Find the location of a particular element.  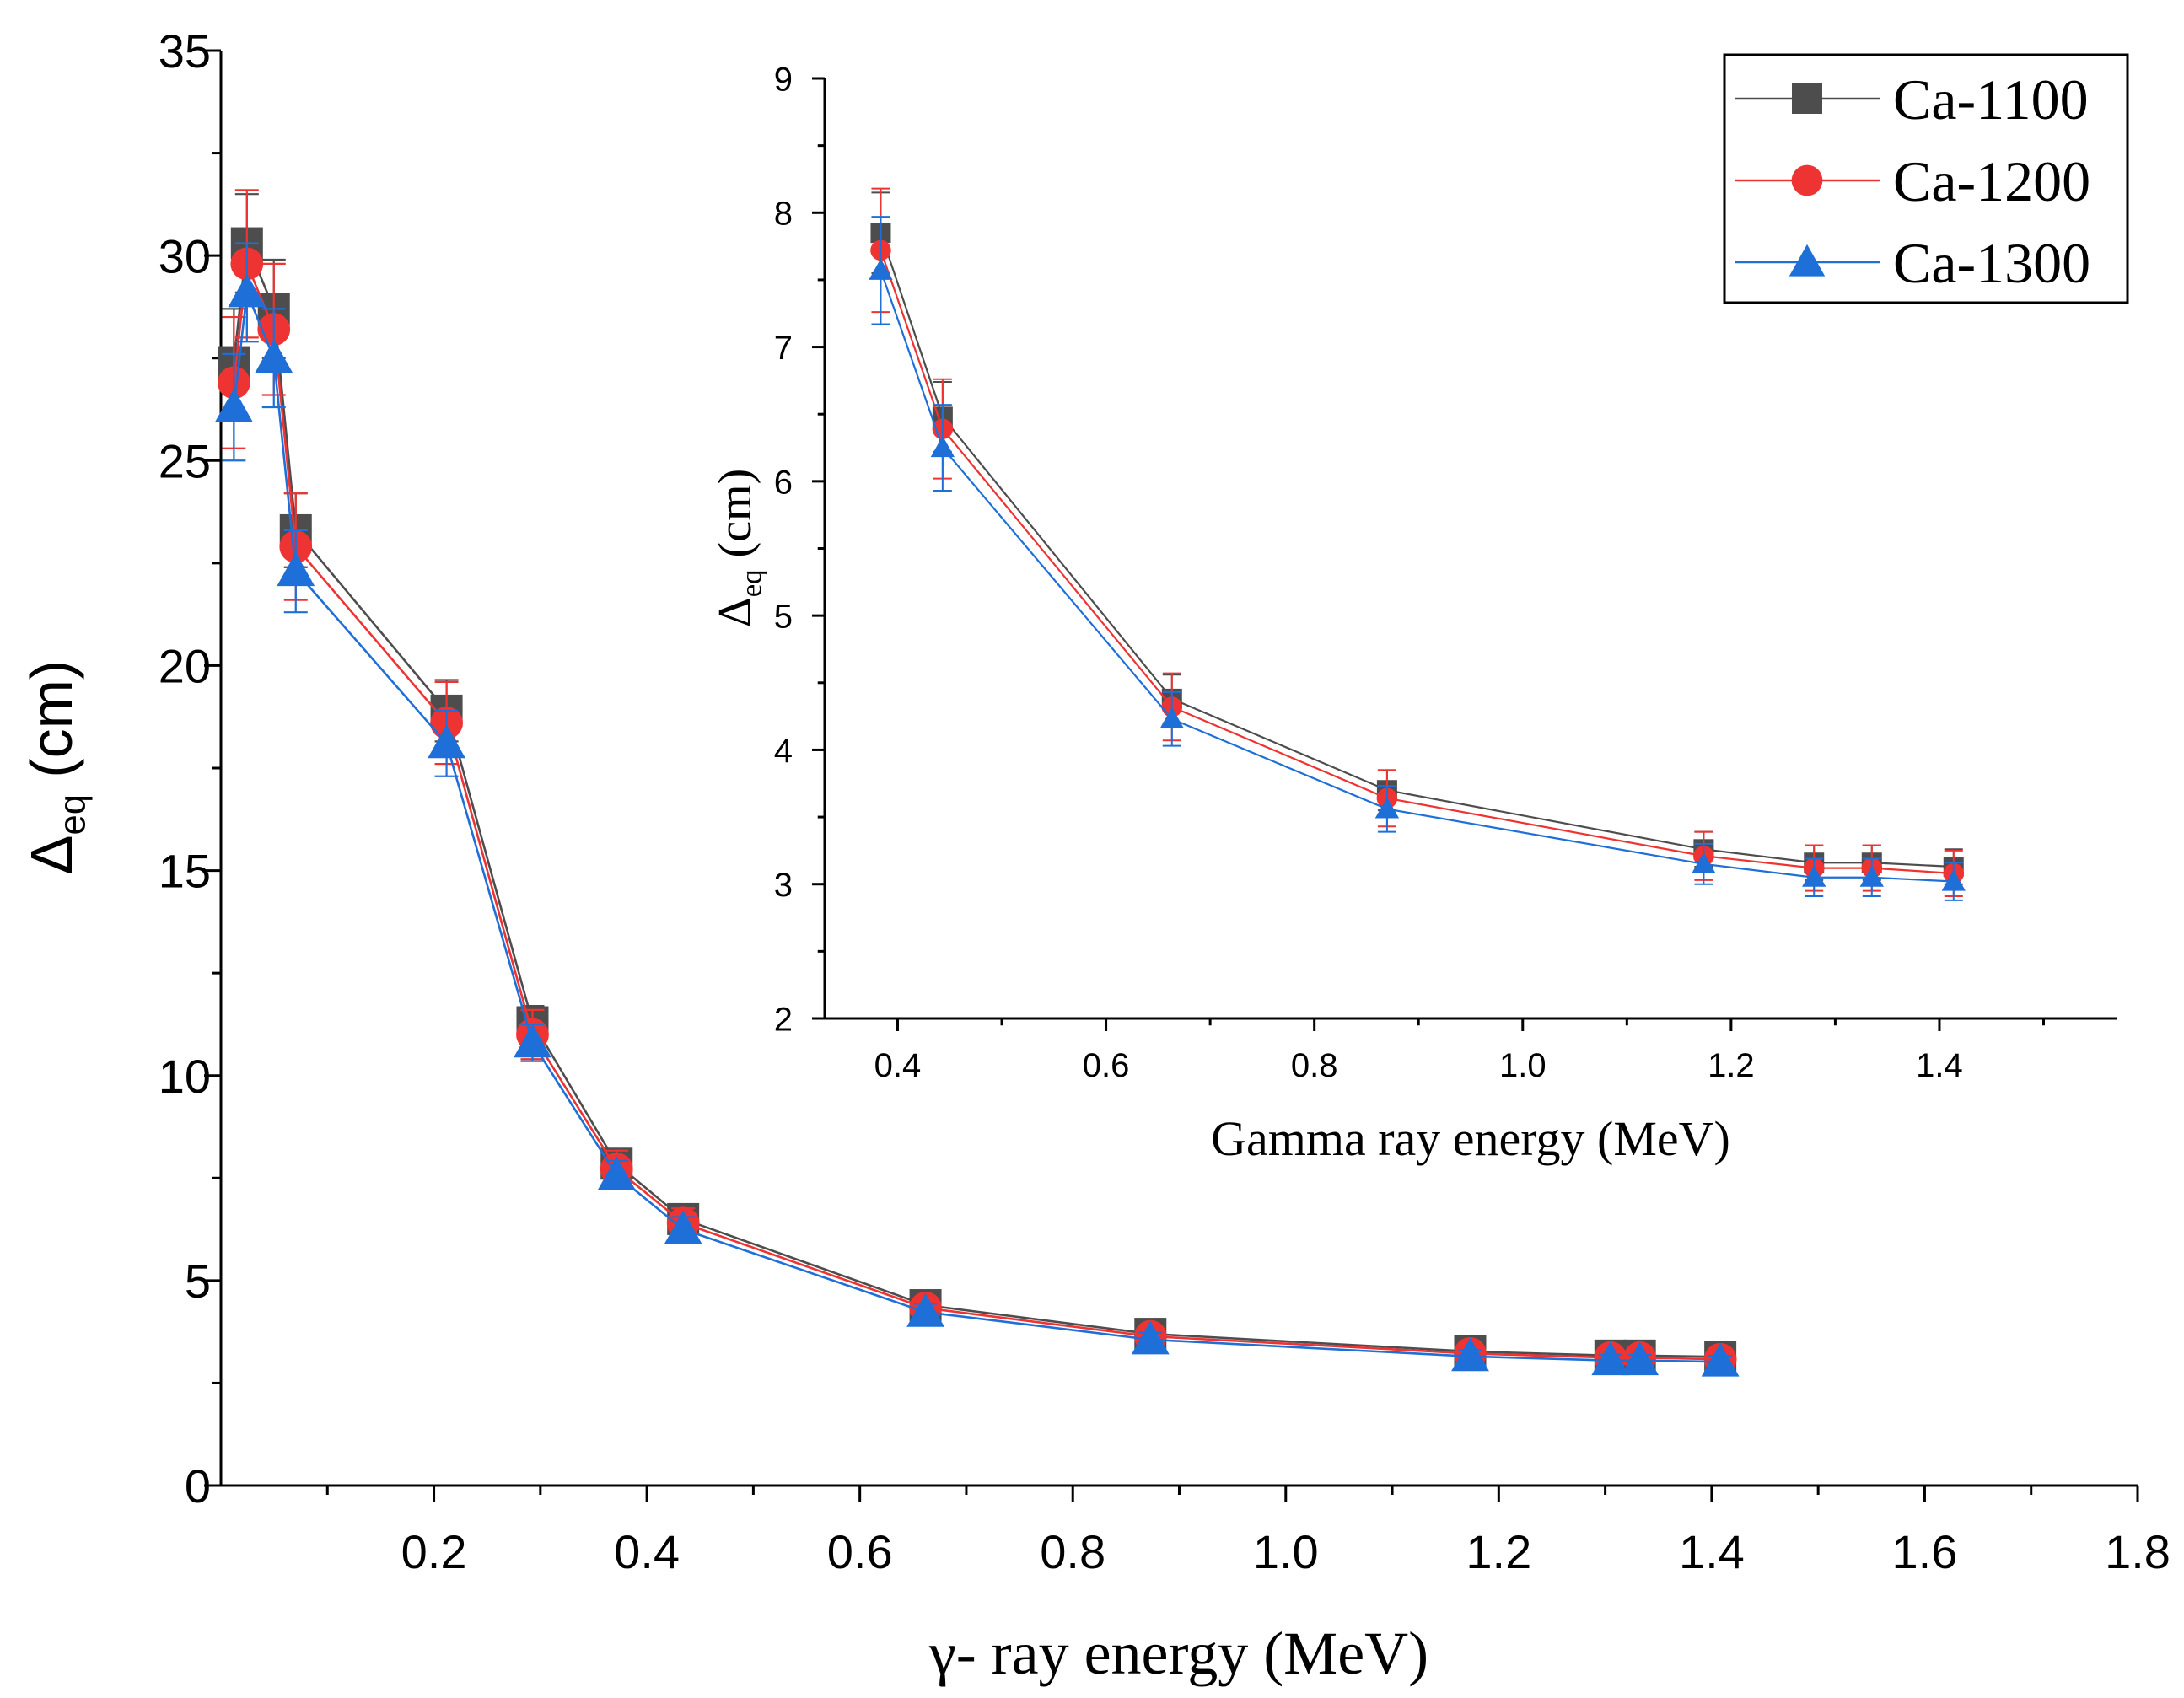

legend: Ca-1100 Ca-1200 Ca-1300 is located at coordinates (1926, 178).